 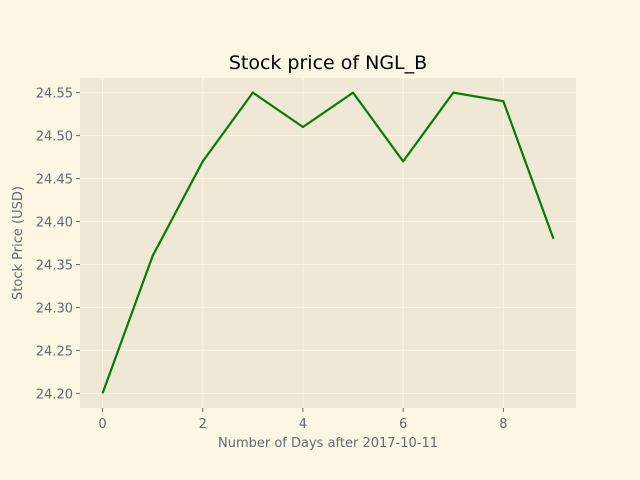 What do you see at coordinates (18, 243) in the screenshot?
I see `y-axis-label: Stock Price (USD)` at bounding box center [18, 243].